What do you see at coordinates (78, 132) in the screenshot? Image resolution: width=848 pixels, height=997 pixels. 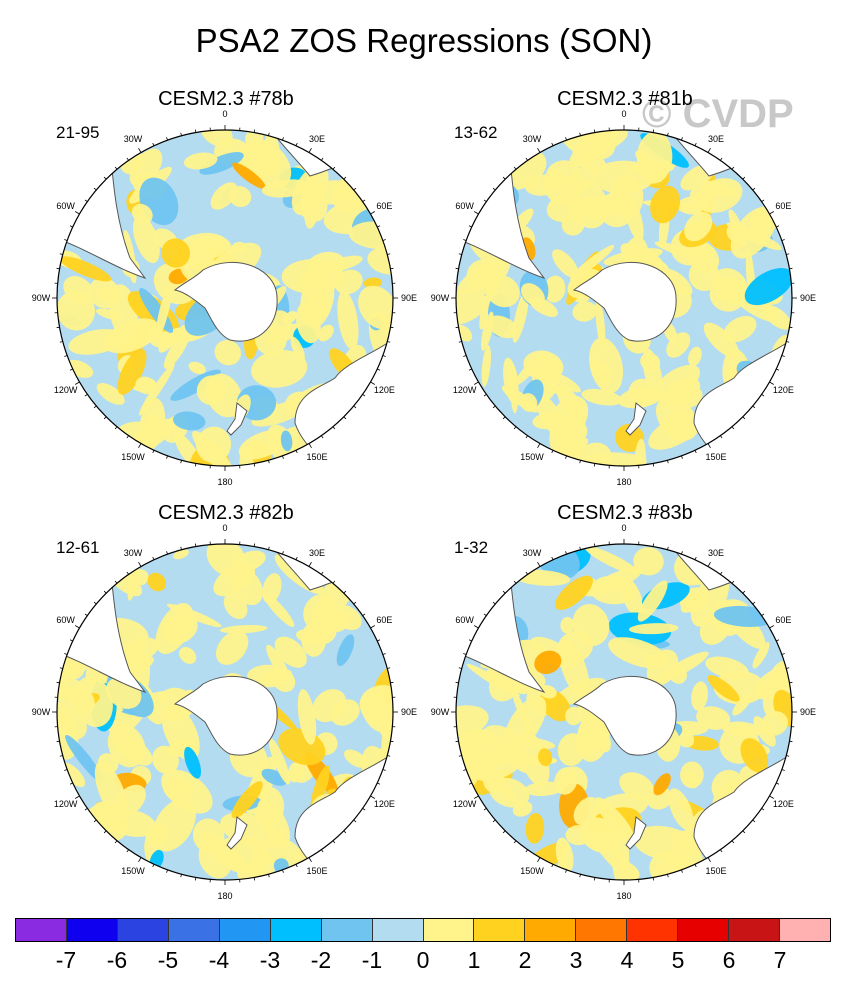 I see `panel-period-78b: 21-95` at bounding box center [78, 132].